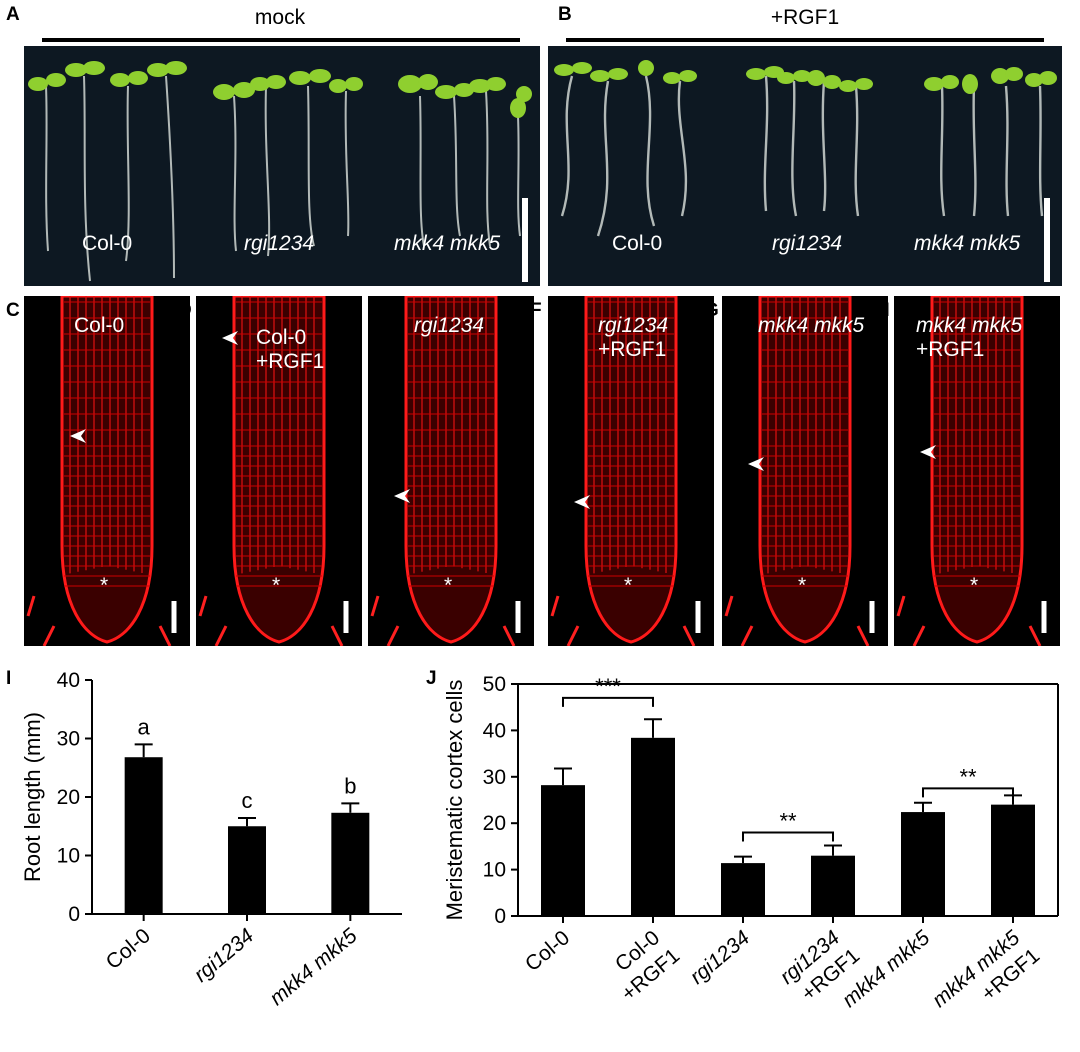 Image resolution: width=1080 pixels, height=1052 pixels. What do you see at coordinates (565, 14) in the screenshot?
I see `panel-label-b: B` at bounding box center [565, 14].